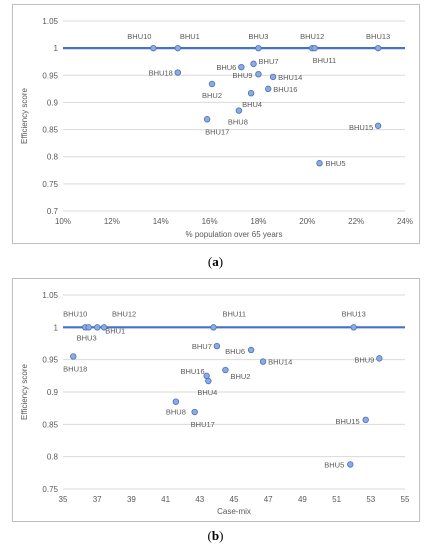 This screenshot has height=550, width=431. I want to click on x-tick-label: 55, so click(405, 499).